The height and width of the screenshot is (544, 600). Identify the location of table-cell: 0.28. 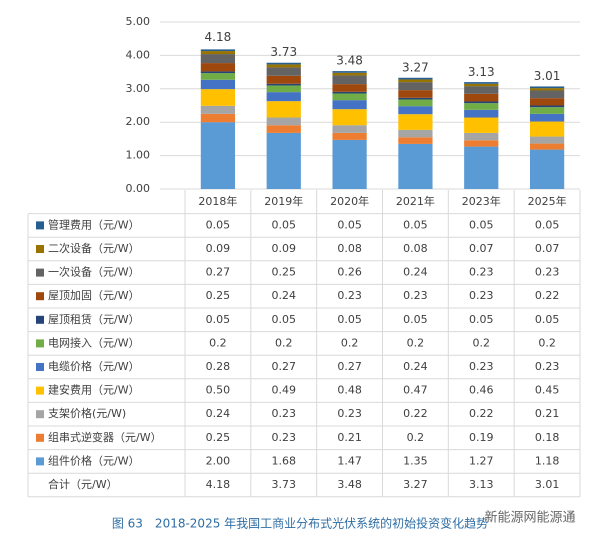
(218, 366).